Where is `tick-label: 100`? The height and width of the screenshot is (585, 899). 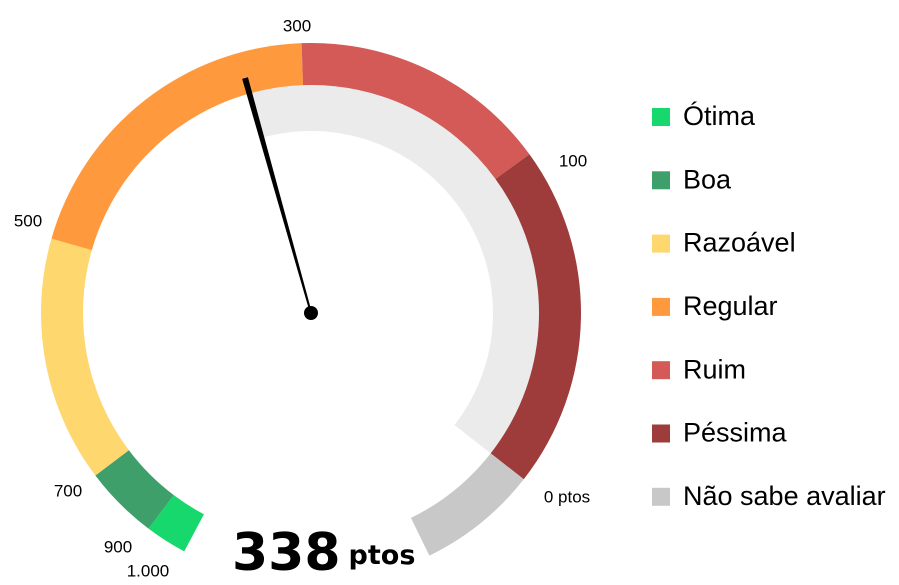 tick-label: 100 is located at coordinates (573, 160).